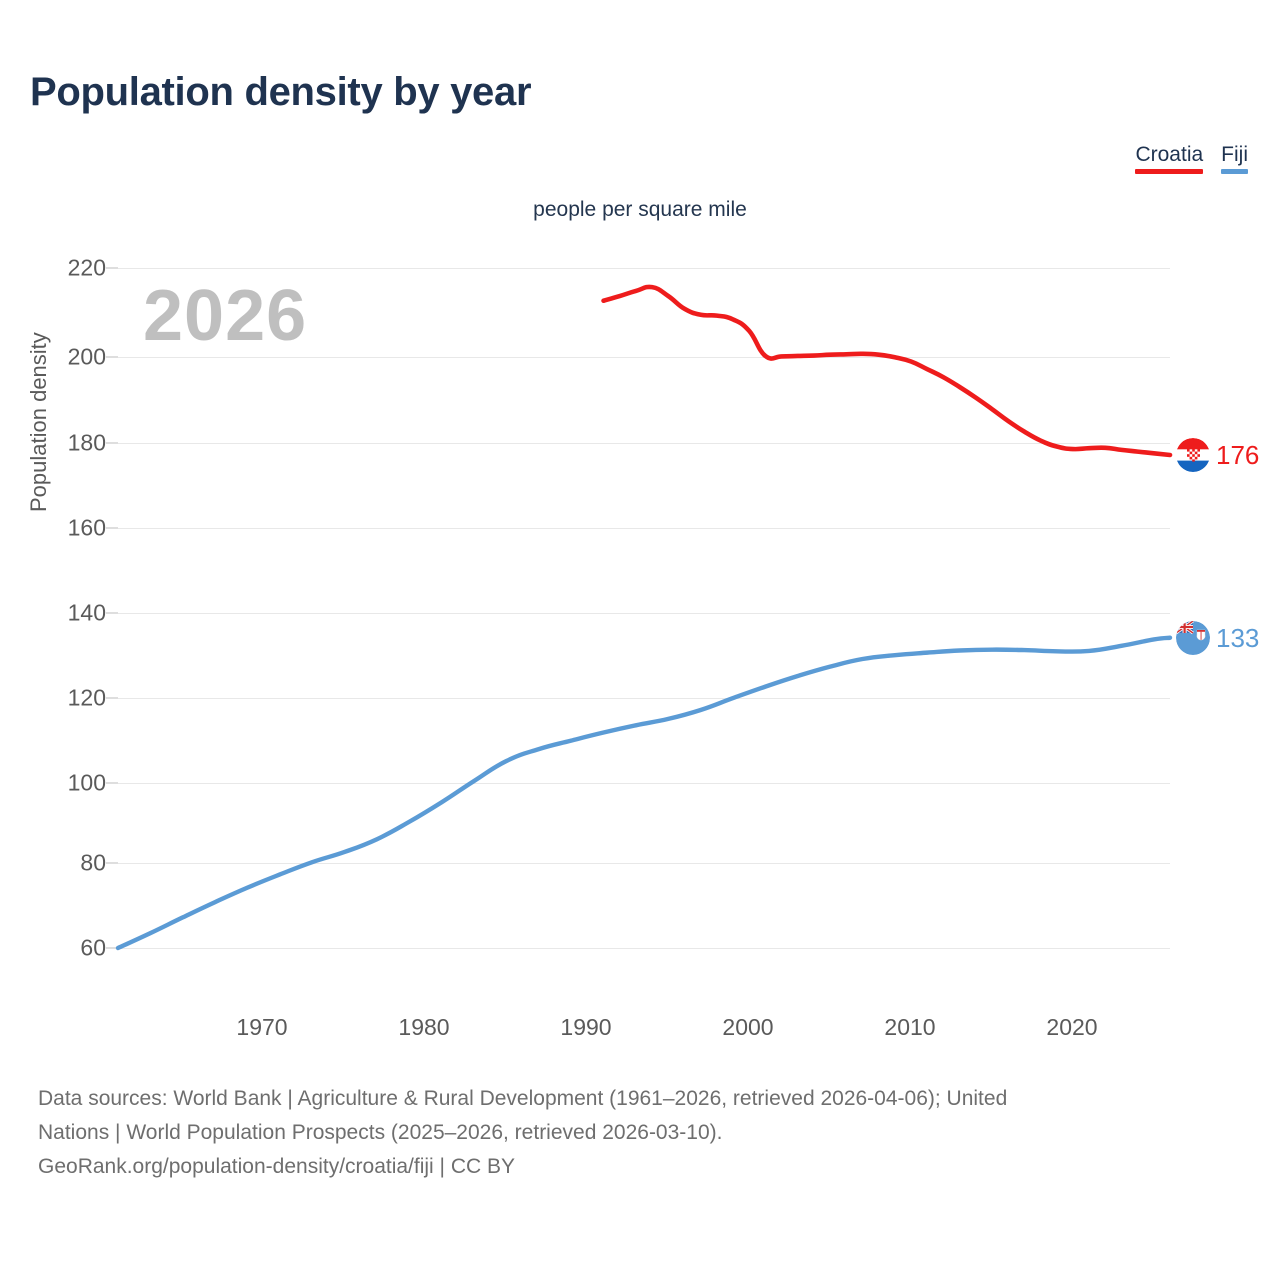 The width and height of the screenshot is (1280, 1280). Describe the element at coordinates (93, 947) in the screenshot. I see `ytick-label-60: 60` at that location.